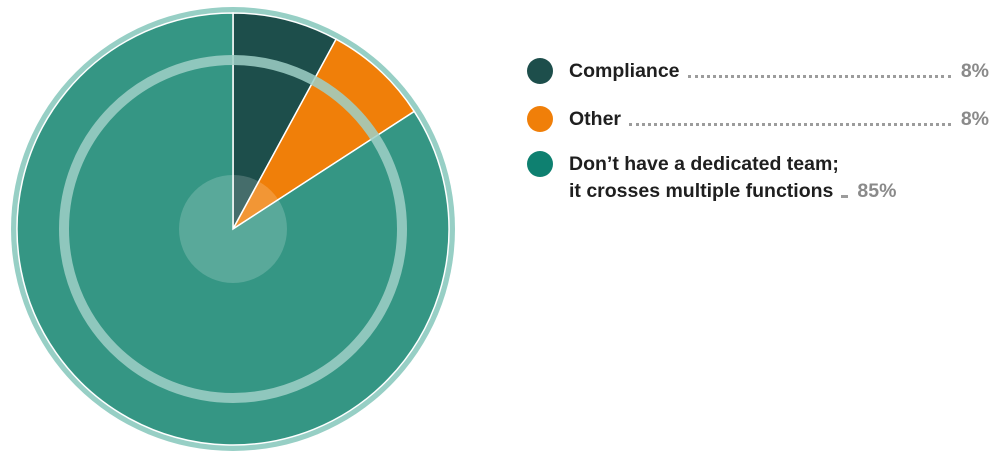  Describe the element at coordinates (540, 119) in the screenshot. I see `legend-swatch-other` at that location.